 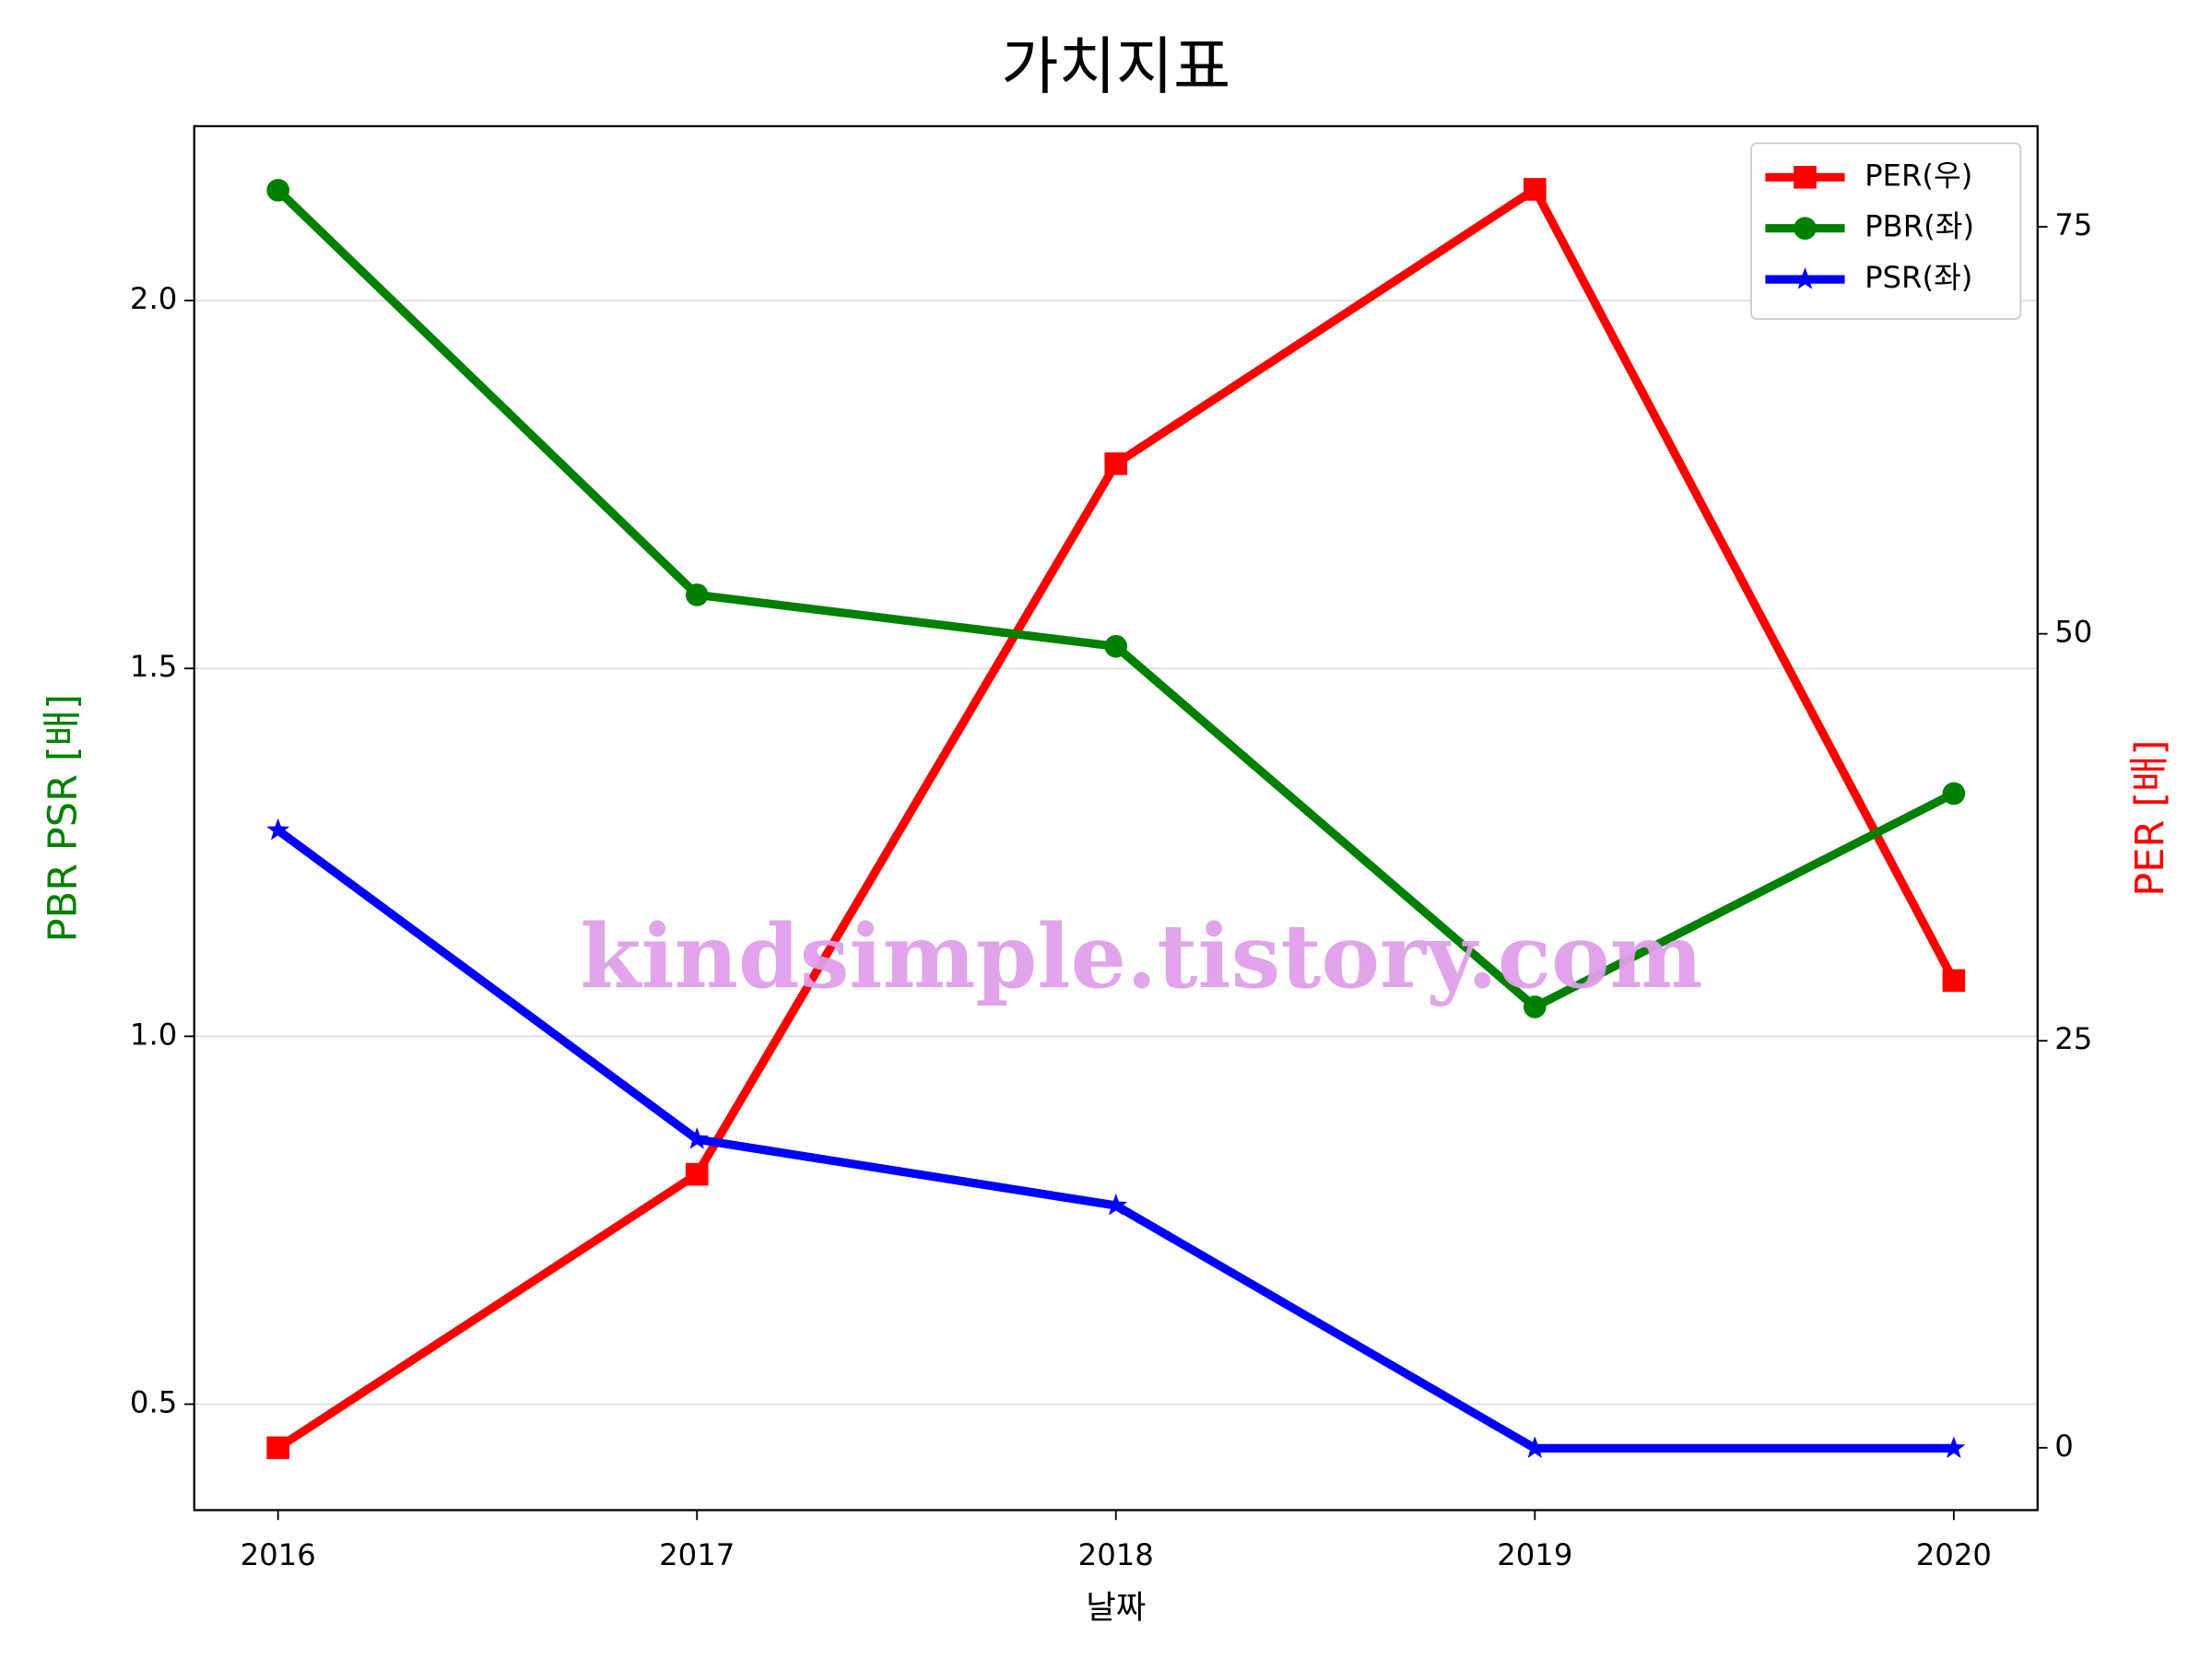 I want to click on y-tick-label: 0.5, so click(x=153, y=1402).